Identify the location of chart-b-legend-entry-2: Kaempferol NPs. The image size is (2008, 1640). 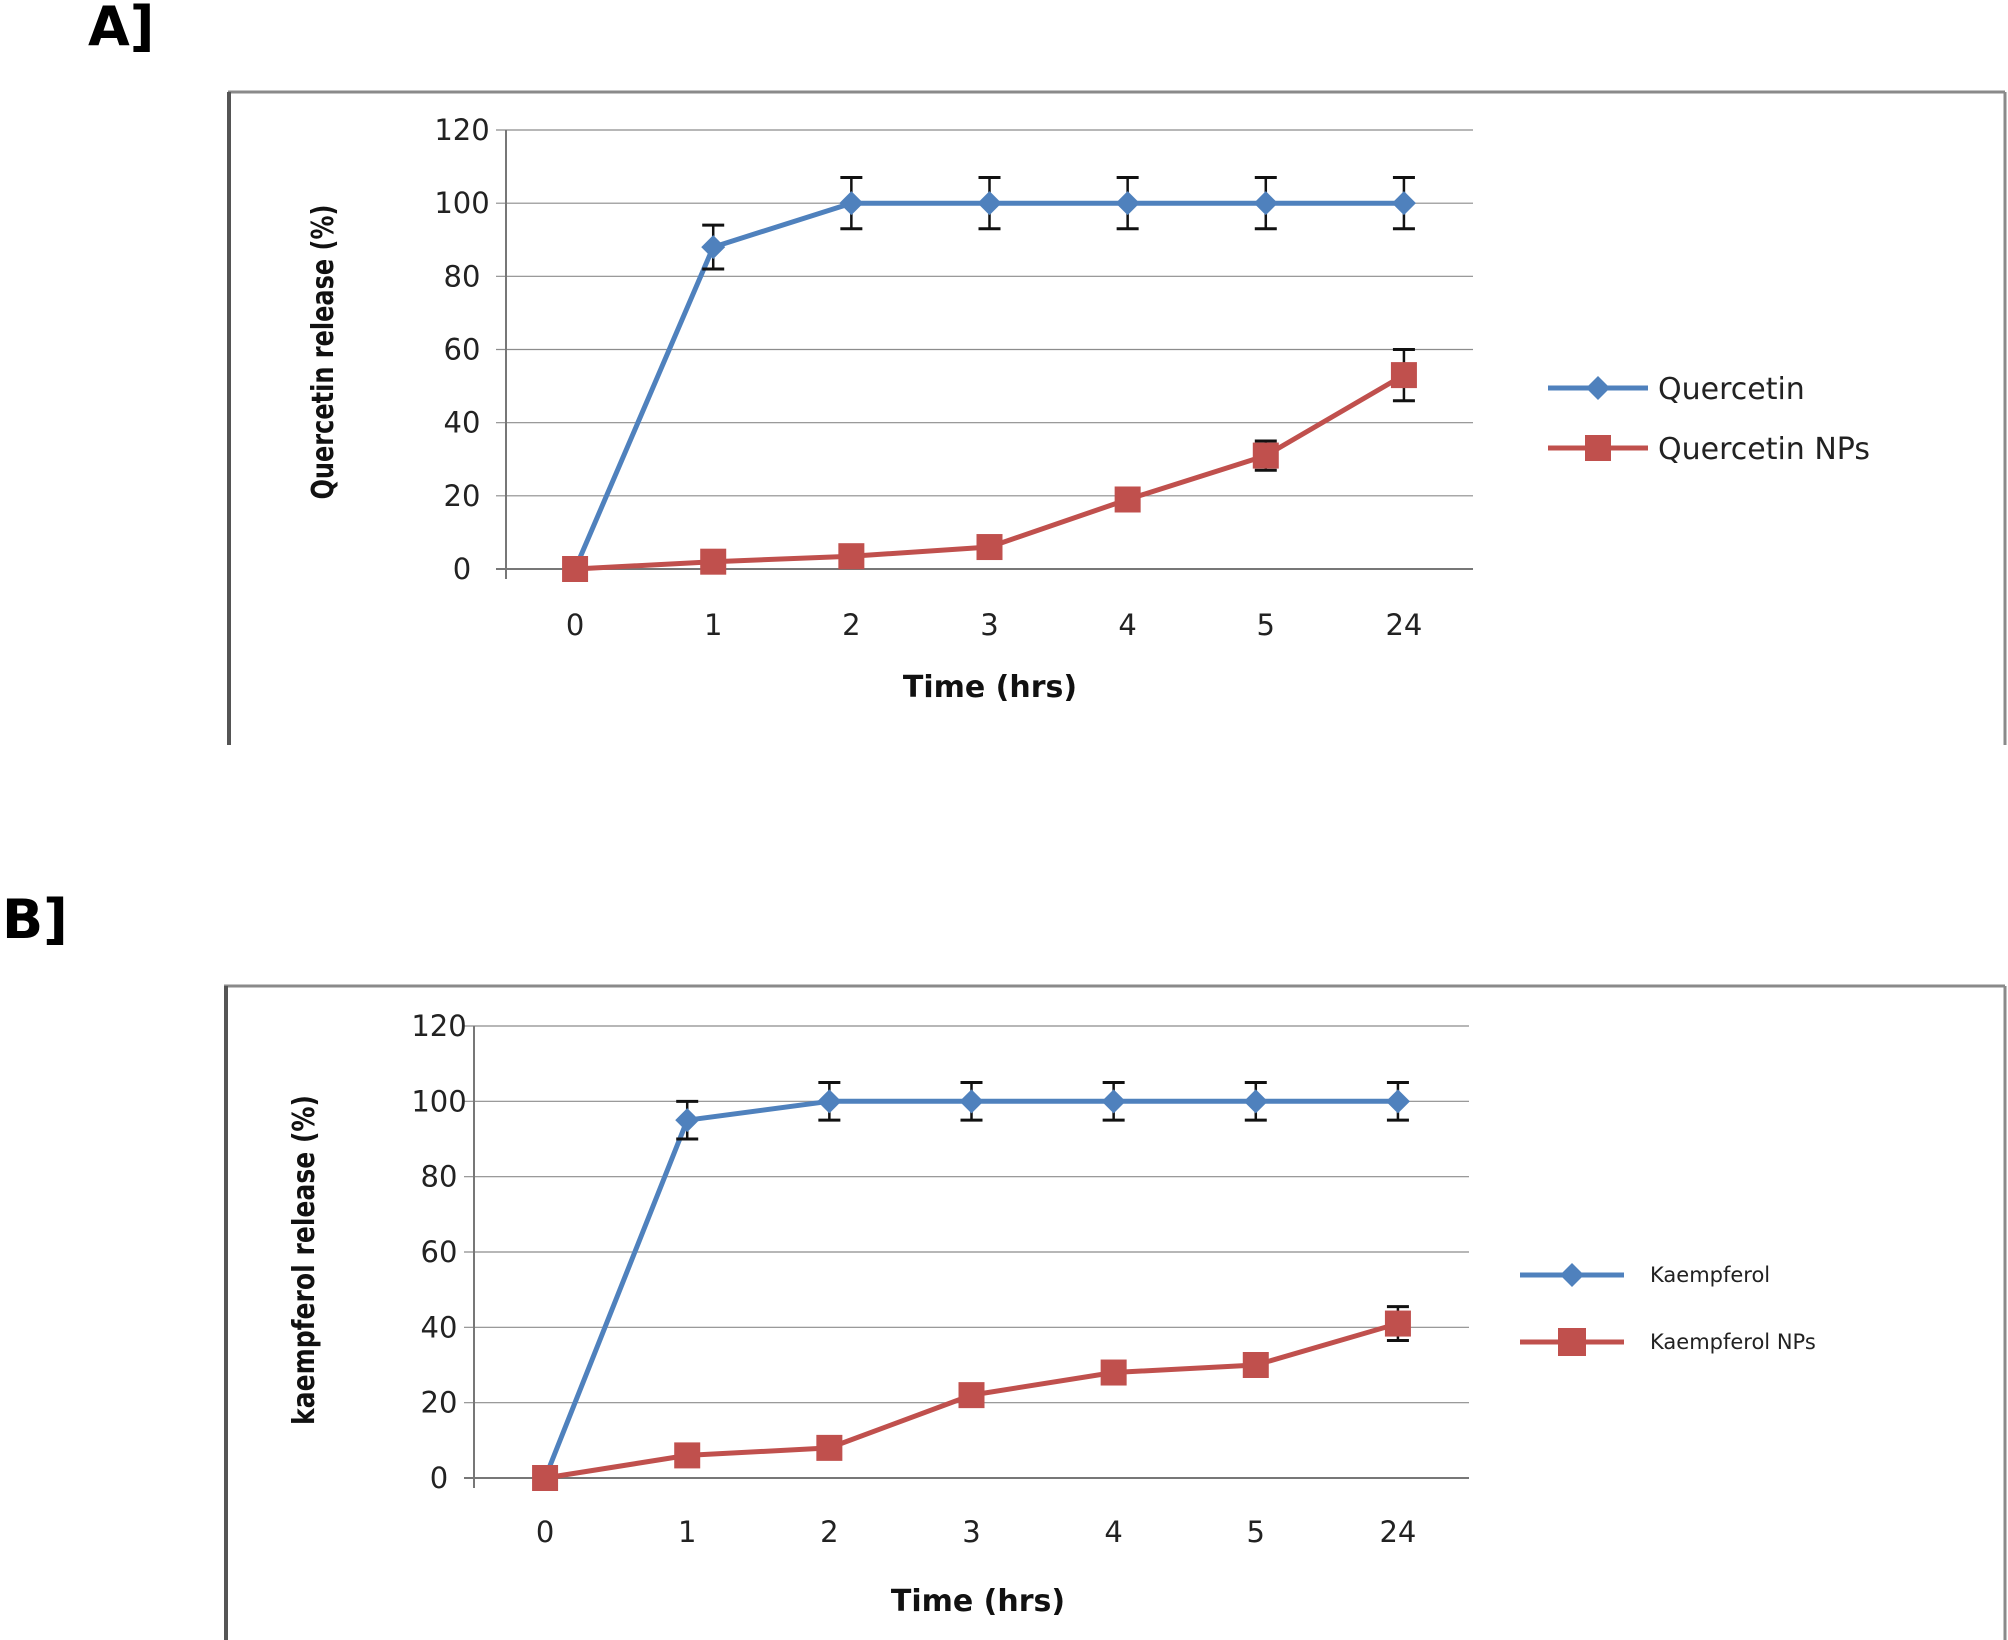
(1668, 1342).